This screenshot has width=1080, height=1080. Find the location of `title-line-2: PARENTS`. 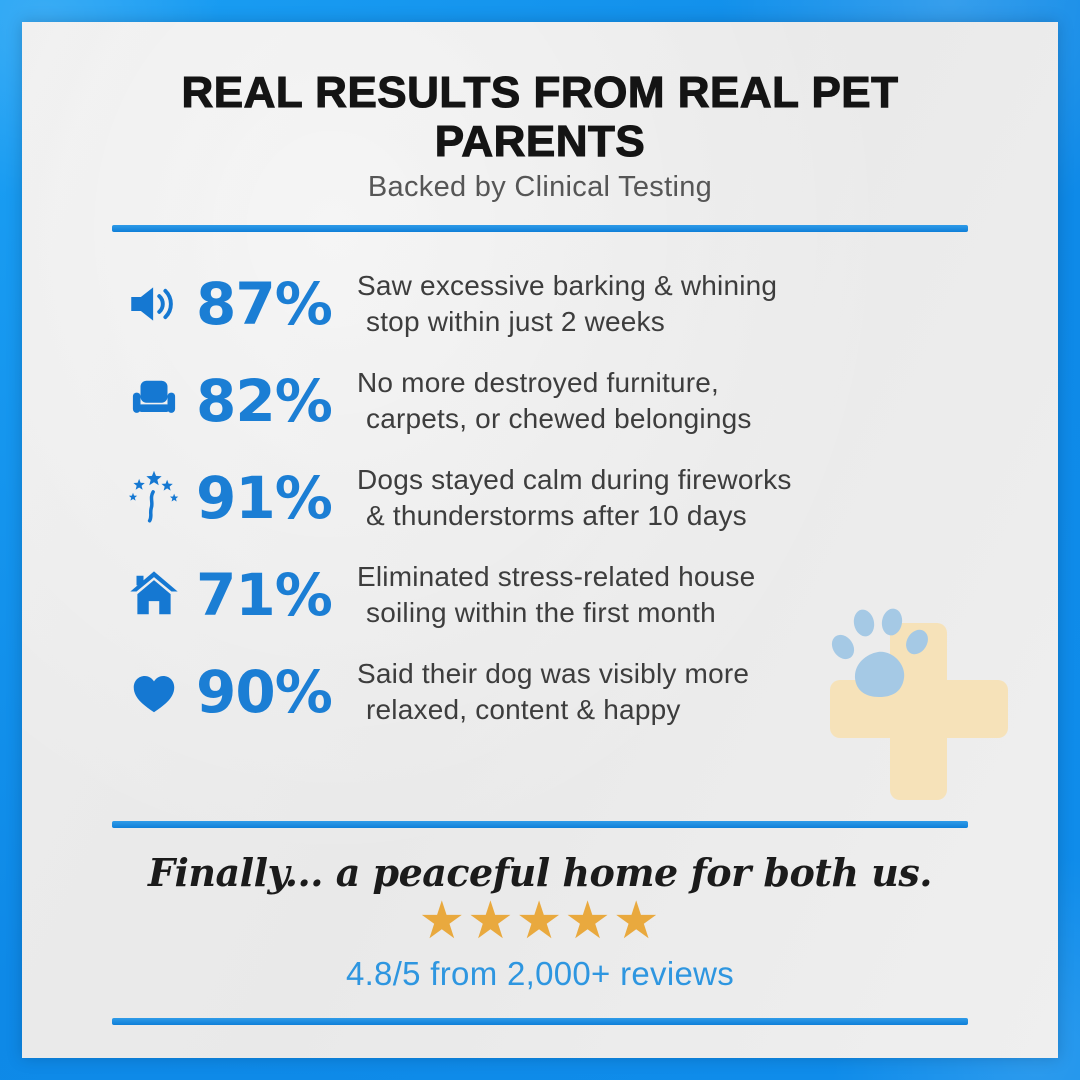

title-line-2: PARENTS is located at coordinates (540, 142).